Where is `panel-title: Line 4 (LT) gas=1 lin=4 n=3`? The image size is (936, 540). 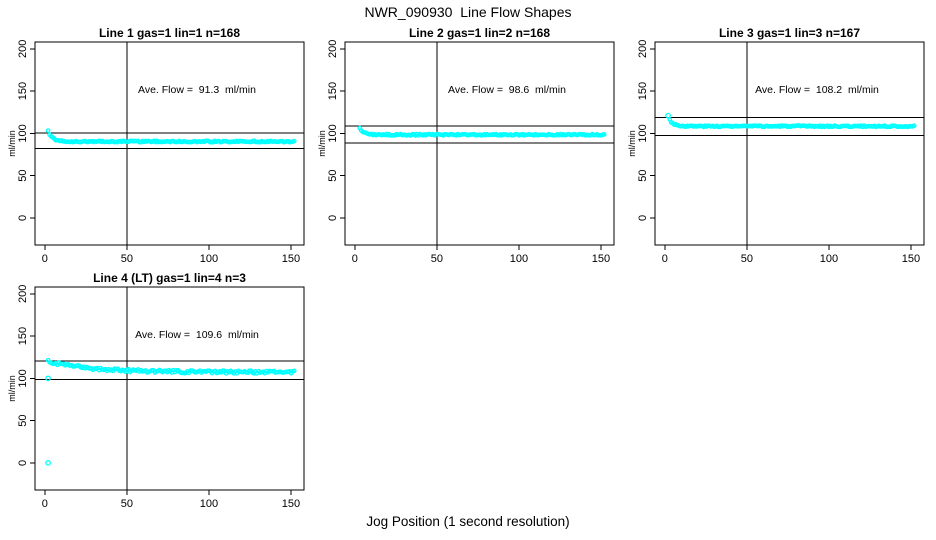 panel-title: Line 4 (LT) gas=1 lin=4 n=3 is located at coordinates (169, 278).